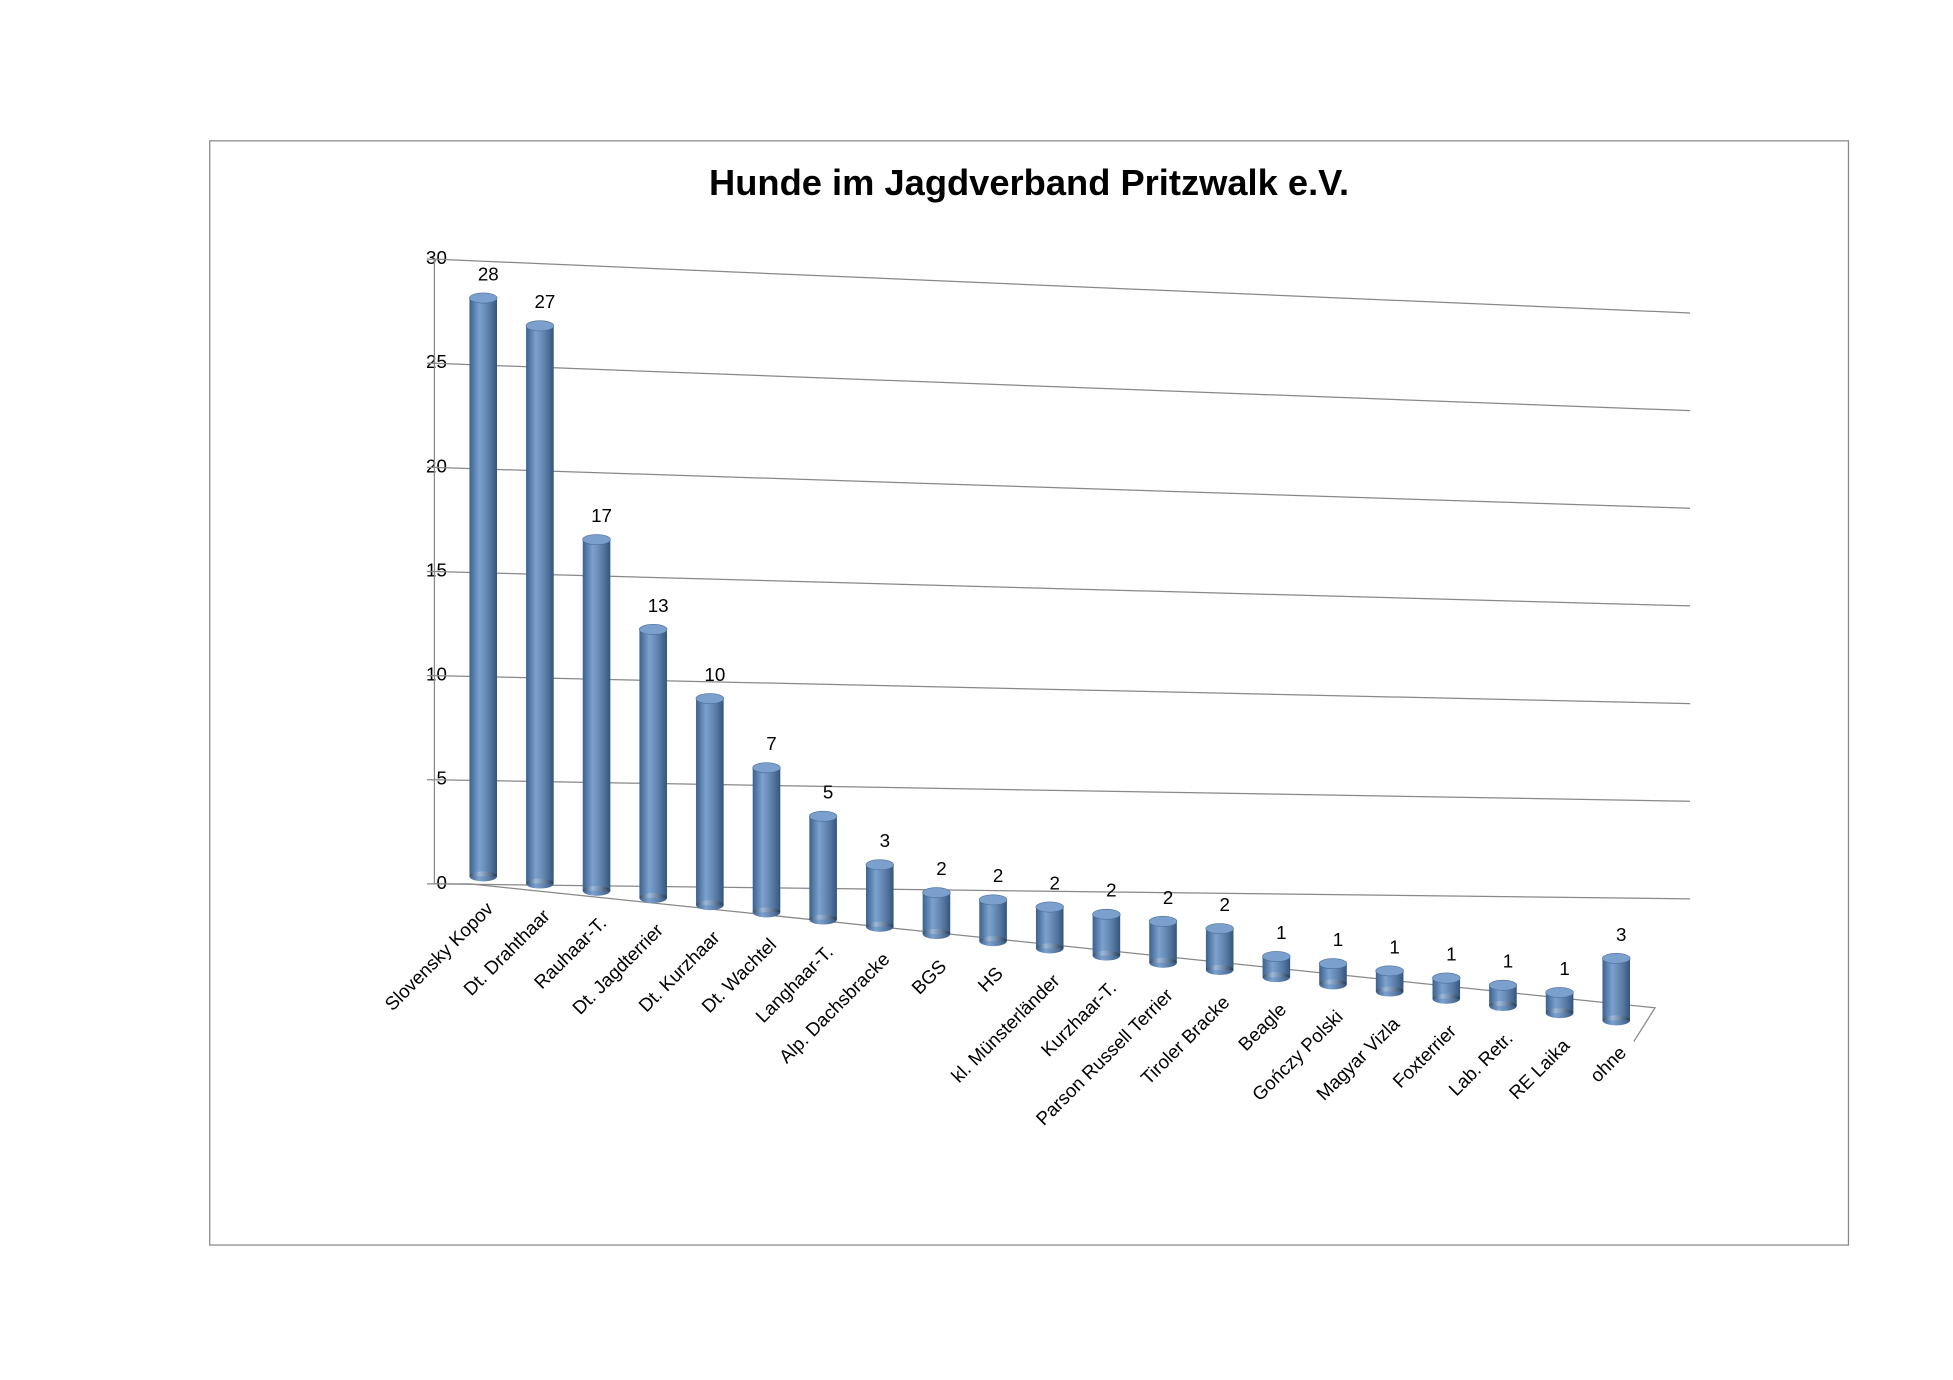 The height and width of the screenshot is (1380, 1953). What do you see at coordinates (436, 361) in the screenshot?
I see `y-tick-label: 25` at bounding box center [436, 361].